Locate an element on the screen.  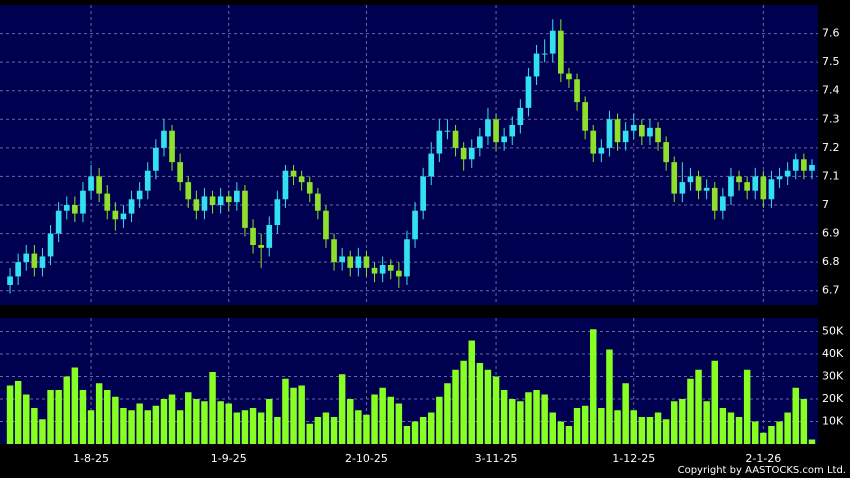
x-tick-label: 2-10-25 is located at coordinates (366, 458).